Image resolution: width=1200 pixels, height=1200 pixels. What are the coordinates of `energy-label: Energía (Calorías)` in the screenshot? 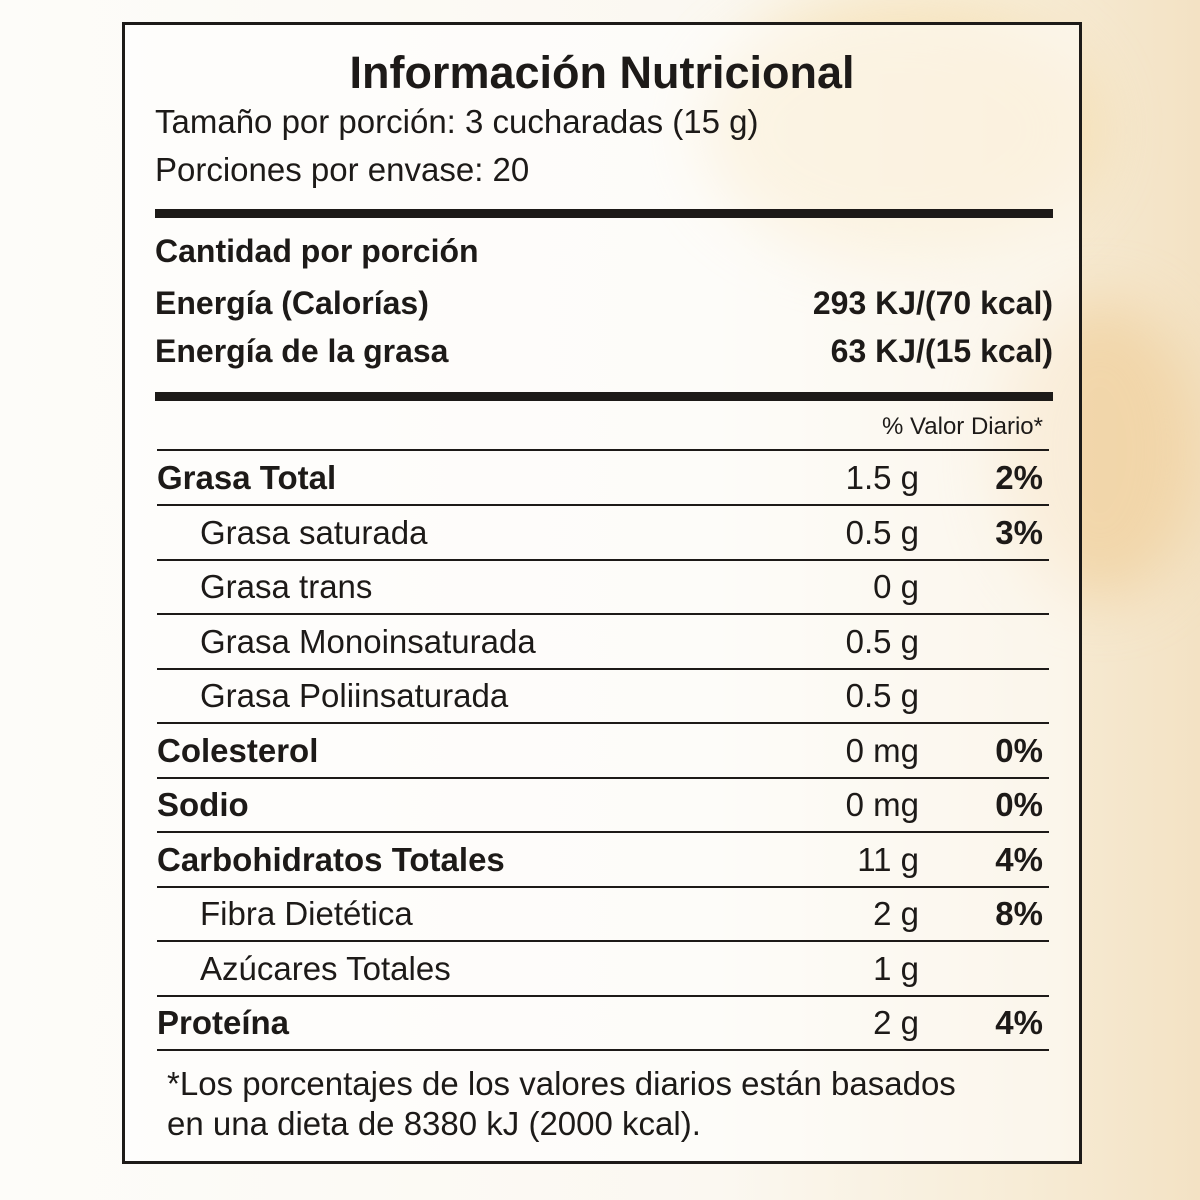 It's located at (292, 303).